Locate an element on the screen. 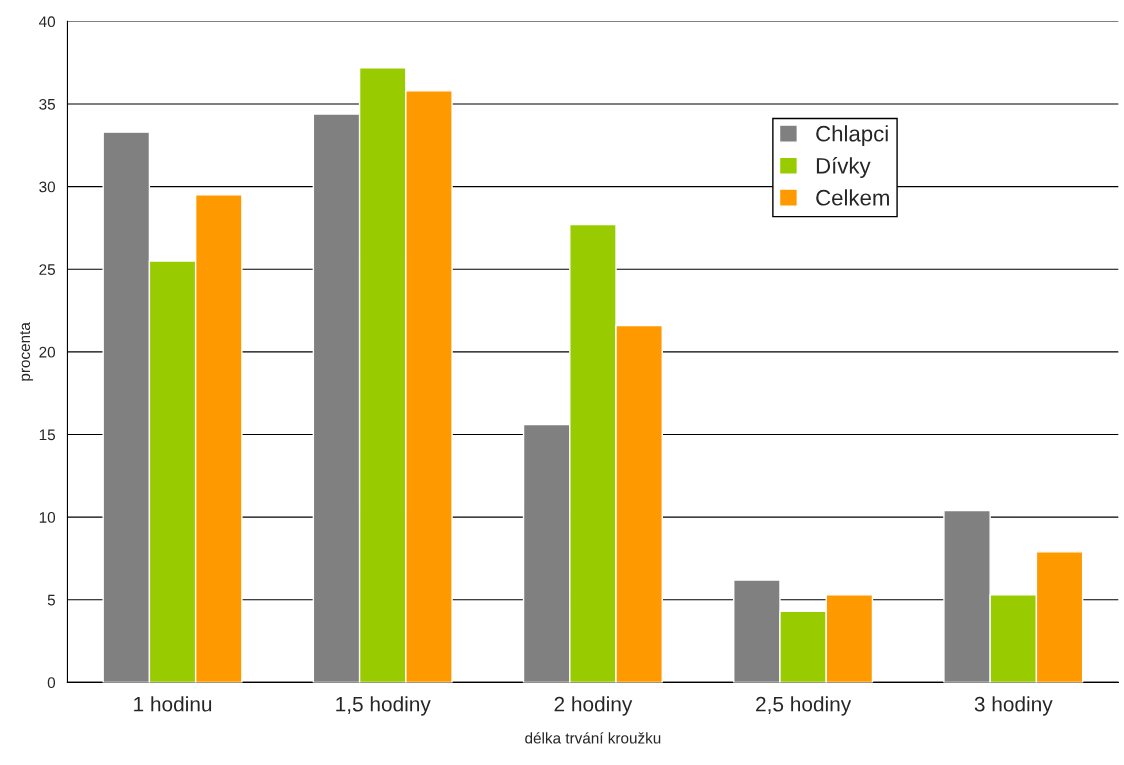  y-tick-label: 25 is located at coordinates (47, 269).